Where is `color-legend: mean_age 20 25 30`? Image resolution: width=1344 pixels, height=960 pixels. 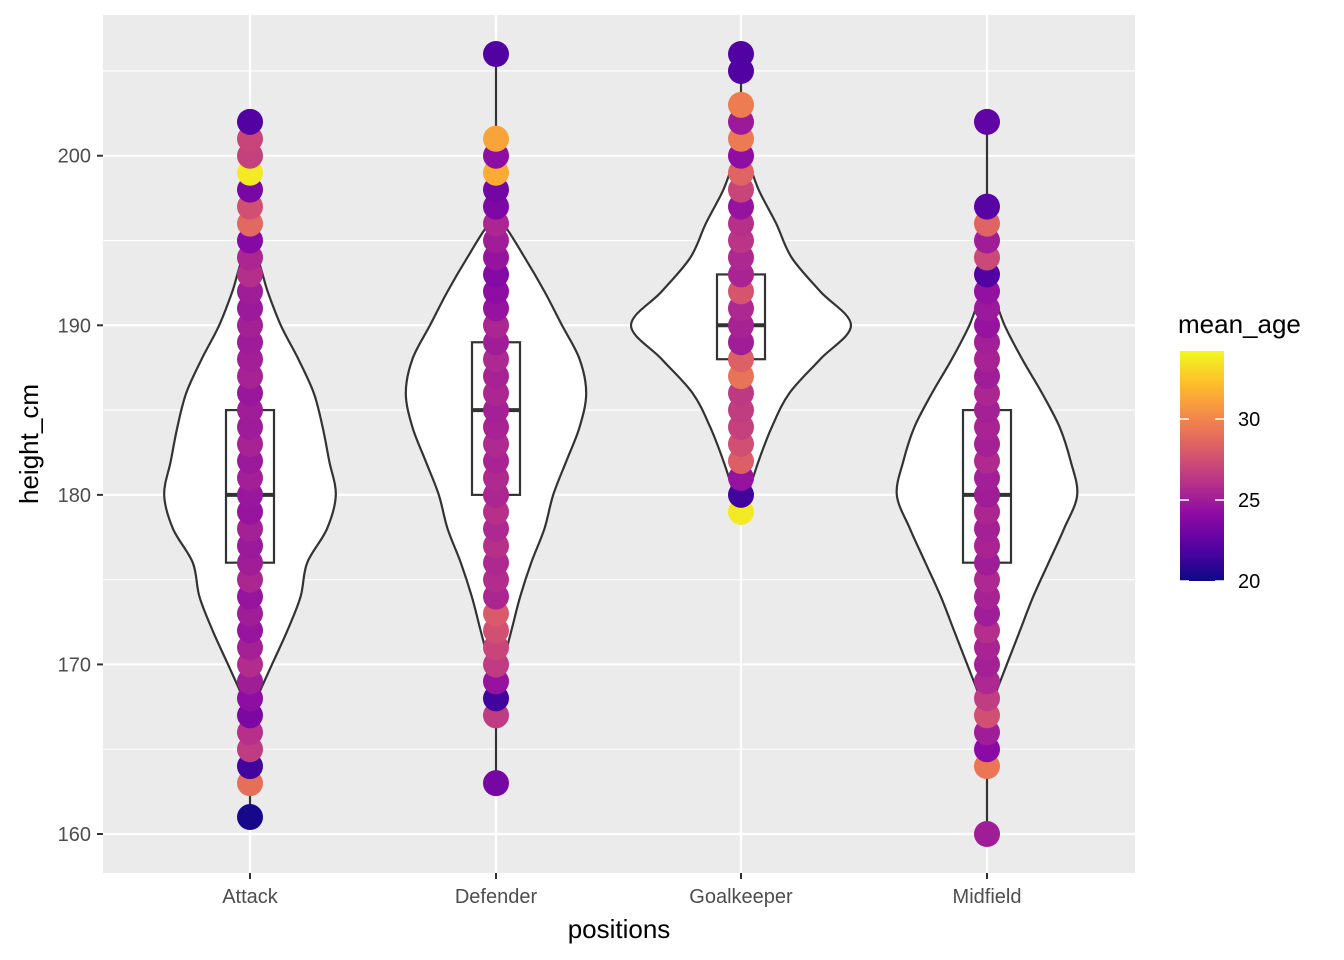 color-legend: mean_age 20 25 30 is located at coordinates (1239, 451).